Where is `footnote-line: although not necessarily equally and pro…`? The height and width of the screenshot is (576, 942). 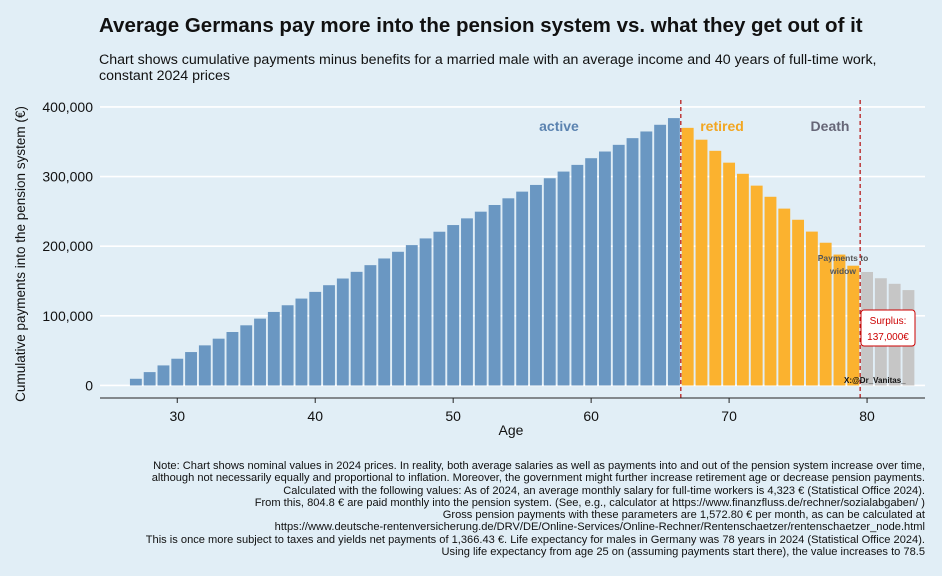 footnote-line: although not necessarily equally and pro… is located at coordinates (538, 478).